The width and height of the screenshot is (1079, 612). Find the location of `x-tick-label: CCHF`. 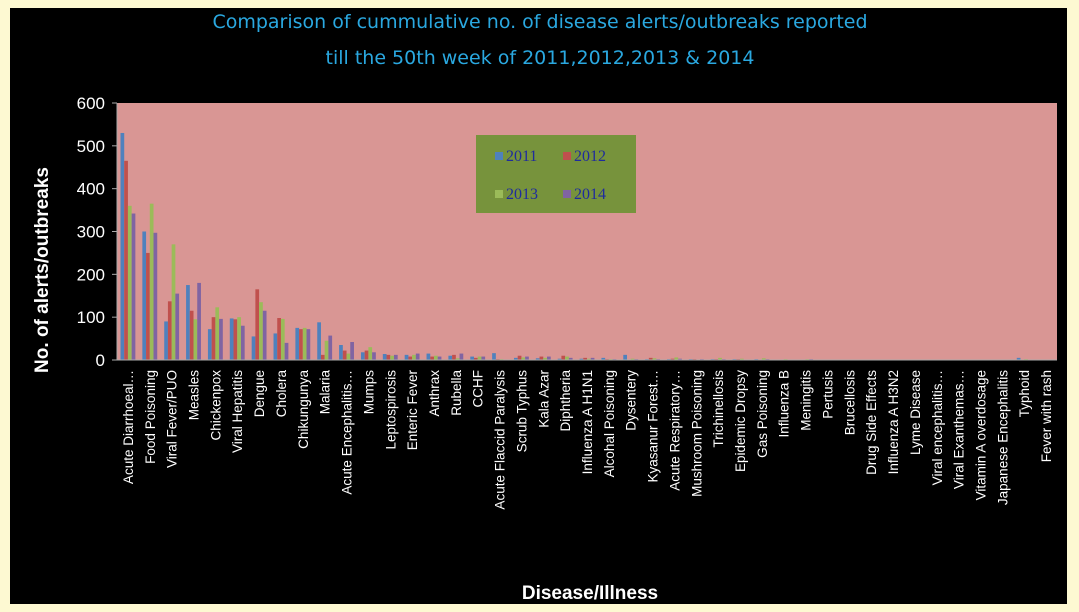

x-tick-label: CCHF is located at coordinates (478, 389).